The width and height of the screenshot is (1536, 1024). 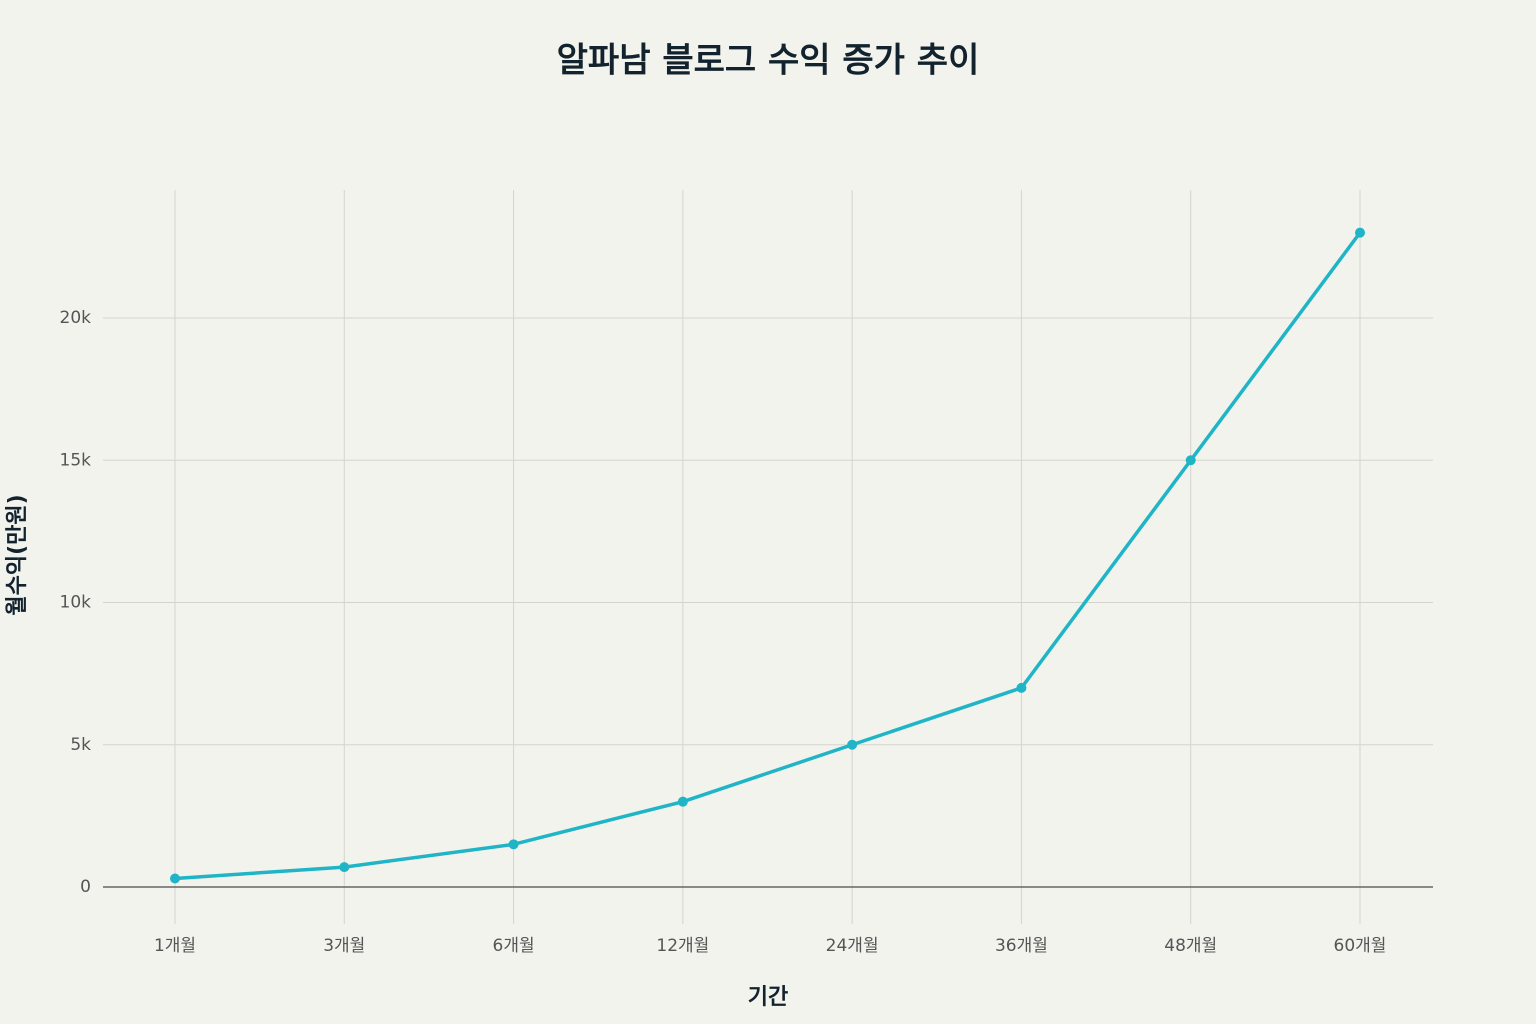 I want to click on x-tick-label: 36개월, so click(x=1021, y=946).